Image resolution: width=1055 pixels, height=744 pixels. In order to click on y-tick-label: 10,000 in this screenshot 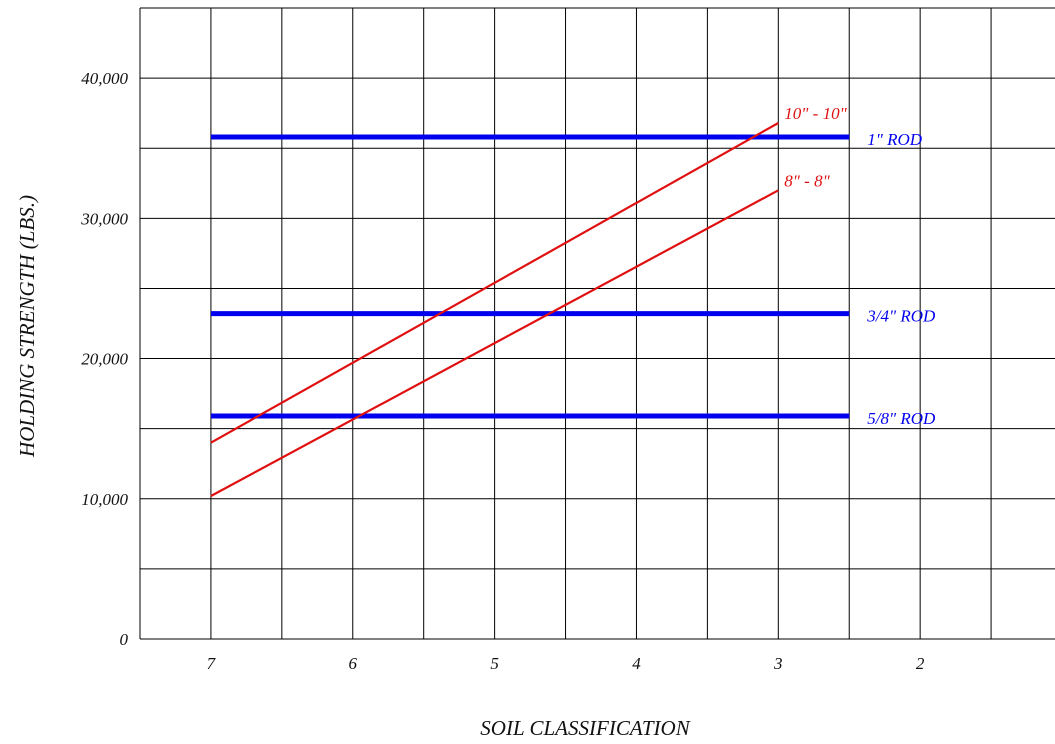, I will do `click(104, 499)`.